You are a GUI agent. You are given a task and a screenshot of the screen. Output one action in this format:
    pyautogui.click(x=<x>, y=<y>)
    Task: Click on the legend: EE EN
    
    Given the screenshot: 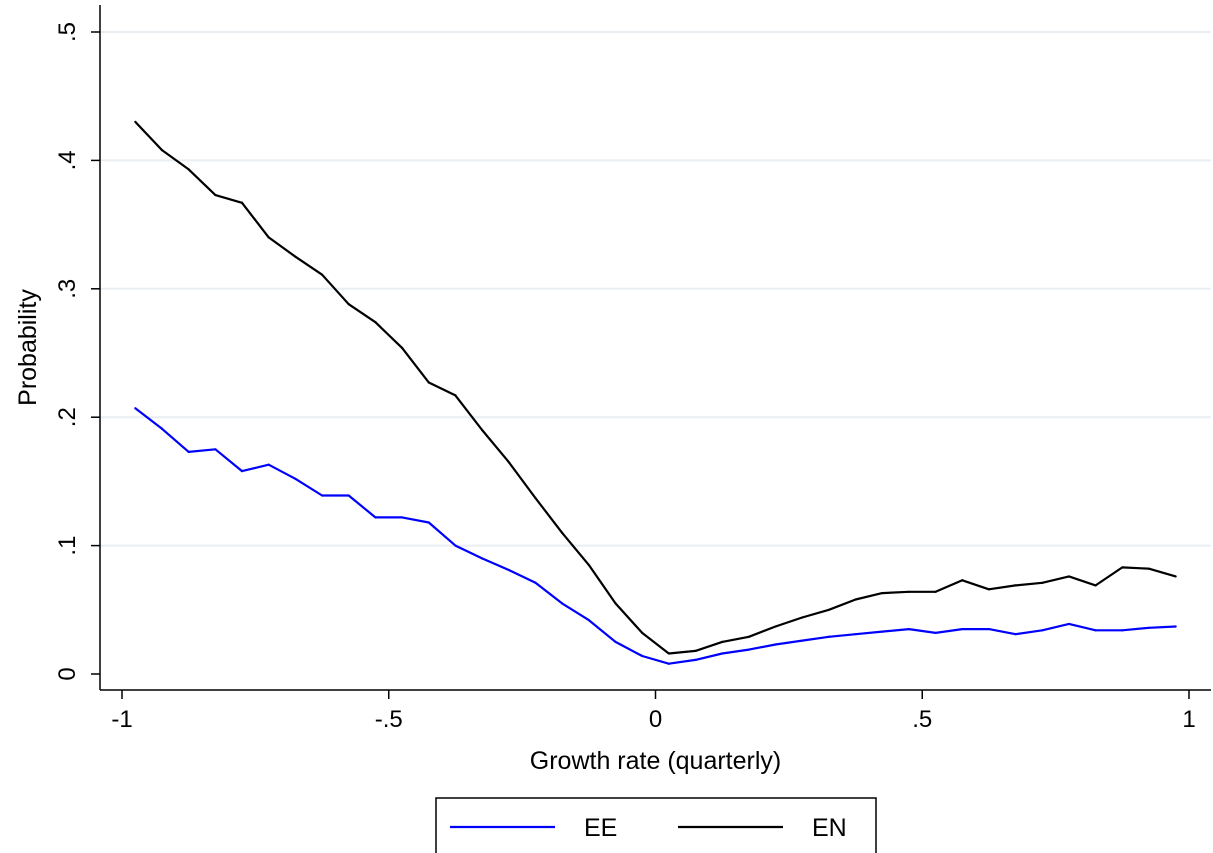 What is the action you would take?
    pyautogui.click(x=656, y=825)
    